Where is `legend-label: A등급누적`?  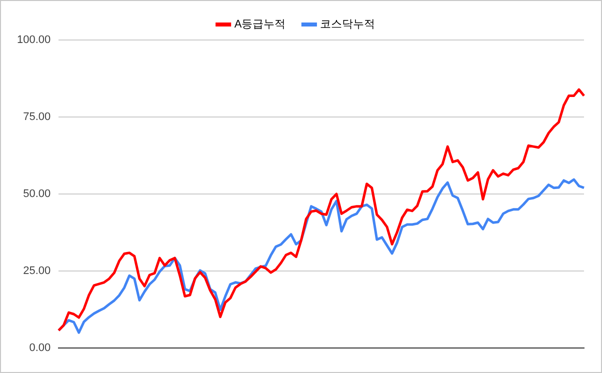 legend-label: A등급누적 is located at coordinates (260, 24).